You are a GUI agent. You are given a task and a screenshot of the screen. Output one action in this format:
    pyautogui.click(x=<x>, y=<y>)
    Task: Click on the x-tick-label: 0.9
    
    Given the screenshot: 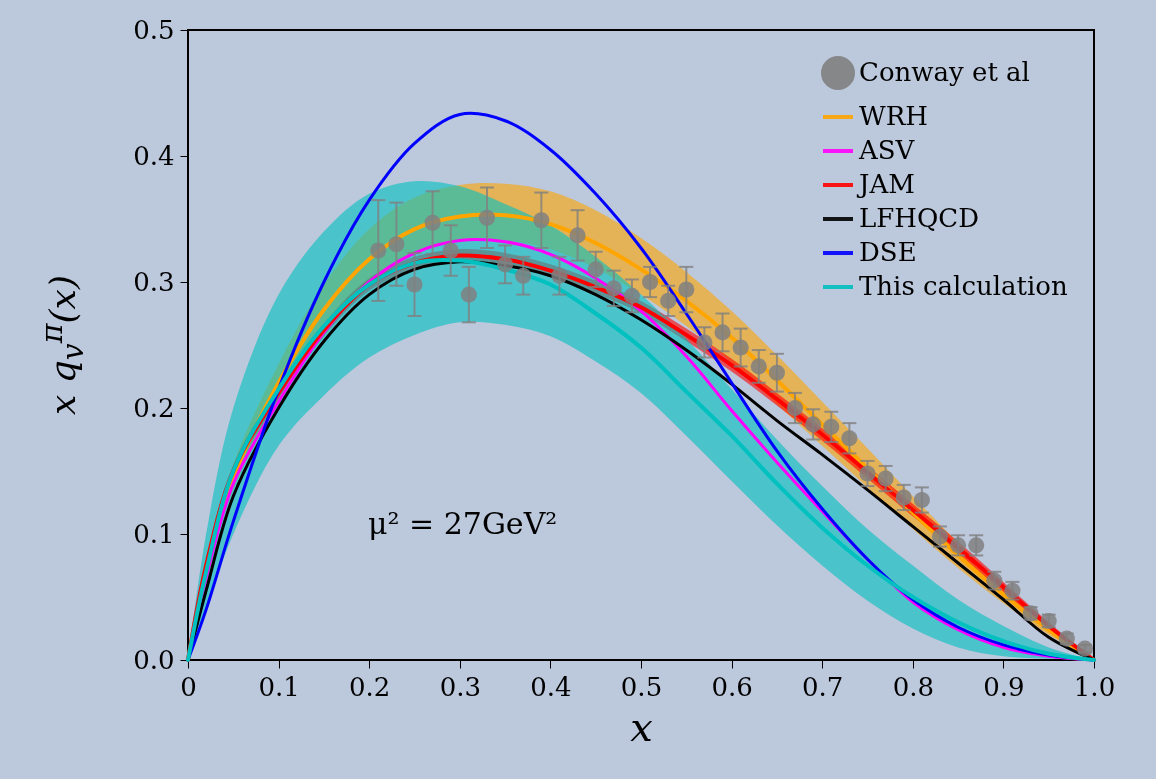 What is the action you would take?
    pyautogui.click(x=1004, y=686)
    